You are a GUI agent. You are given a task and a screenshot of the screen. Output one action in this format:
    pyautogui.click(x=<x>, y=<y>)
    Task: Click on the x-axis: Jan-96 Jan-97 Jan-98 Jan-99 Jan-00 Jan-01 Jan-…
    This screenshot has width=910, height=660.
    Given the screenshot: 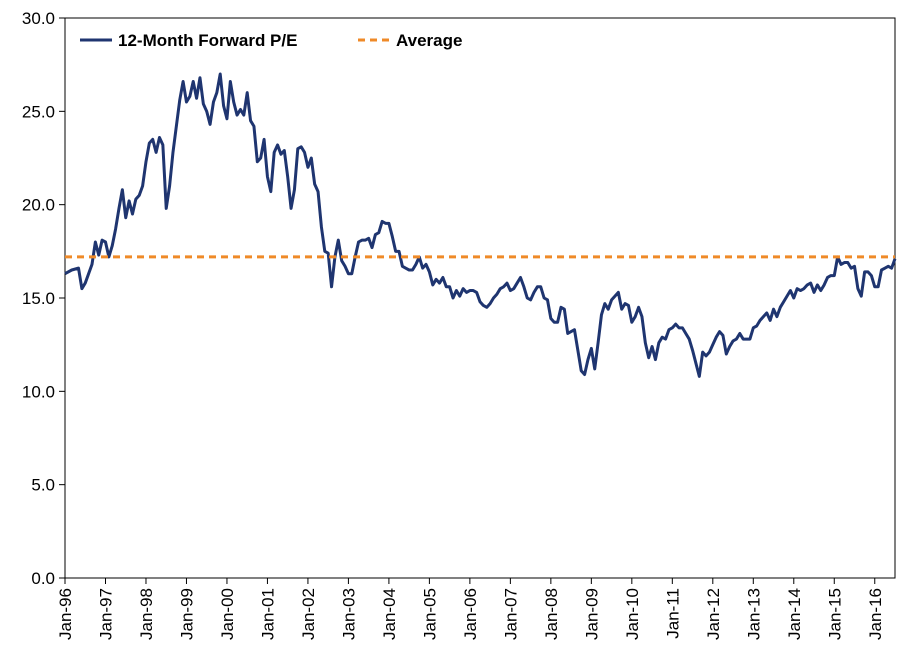 What is the action you would take?
    pyautogui.click(x=470, y=609)
    